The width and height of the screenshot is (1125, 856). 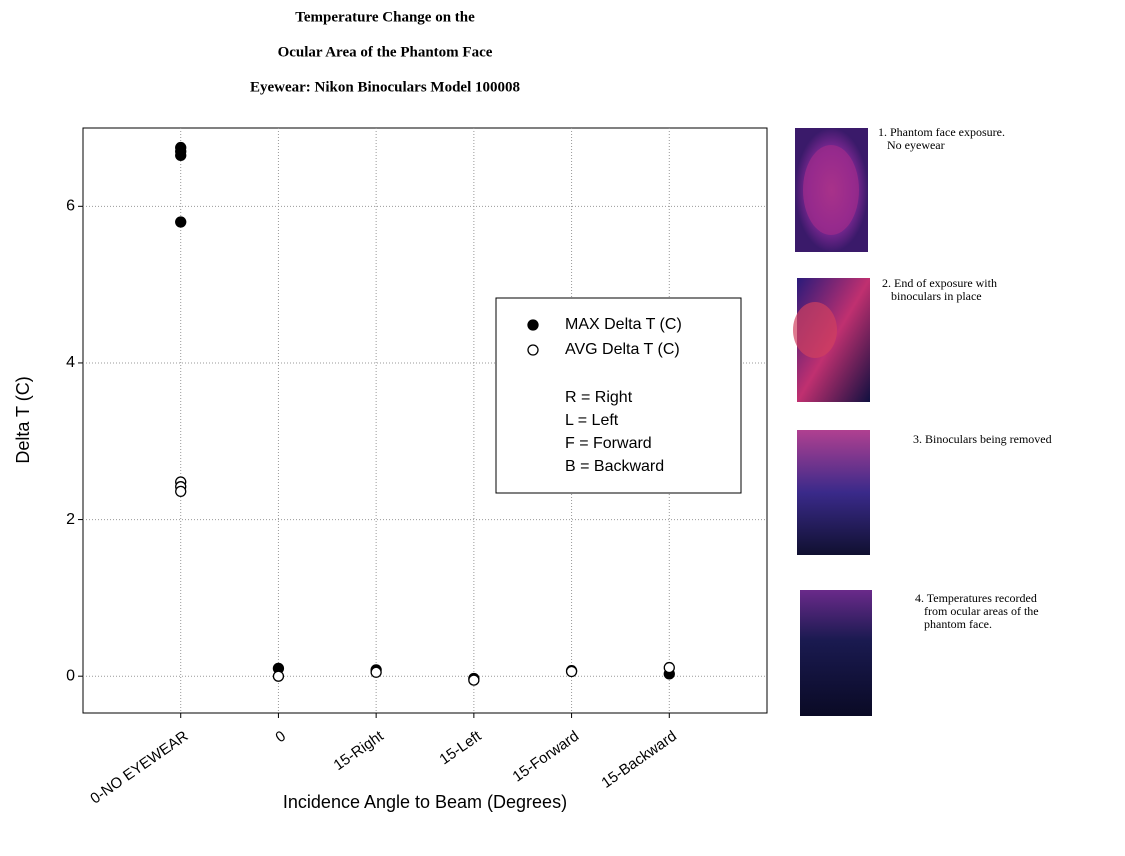 What do you see at coordinates (958, 624) in the screenshot?
I see `panel-caption: phantom face.` at bounding box center [958, 624].